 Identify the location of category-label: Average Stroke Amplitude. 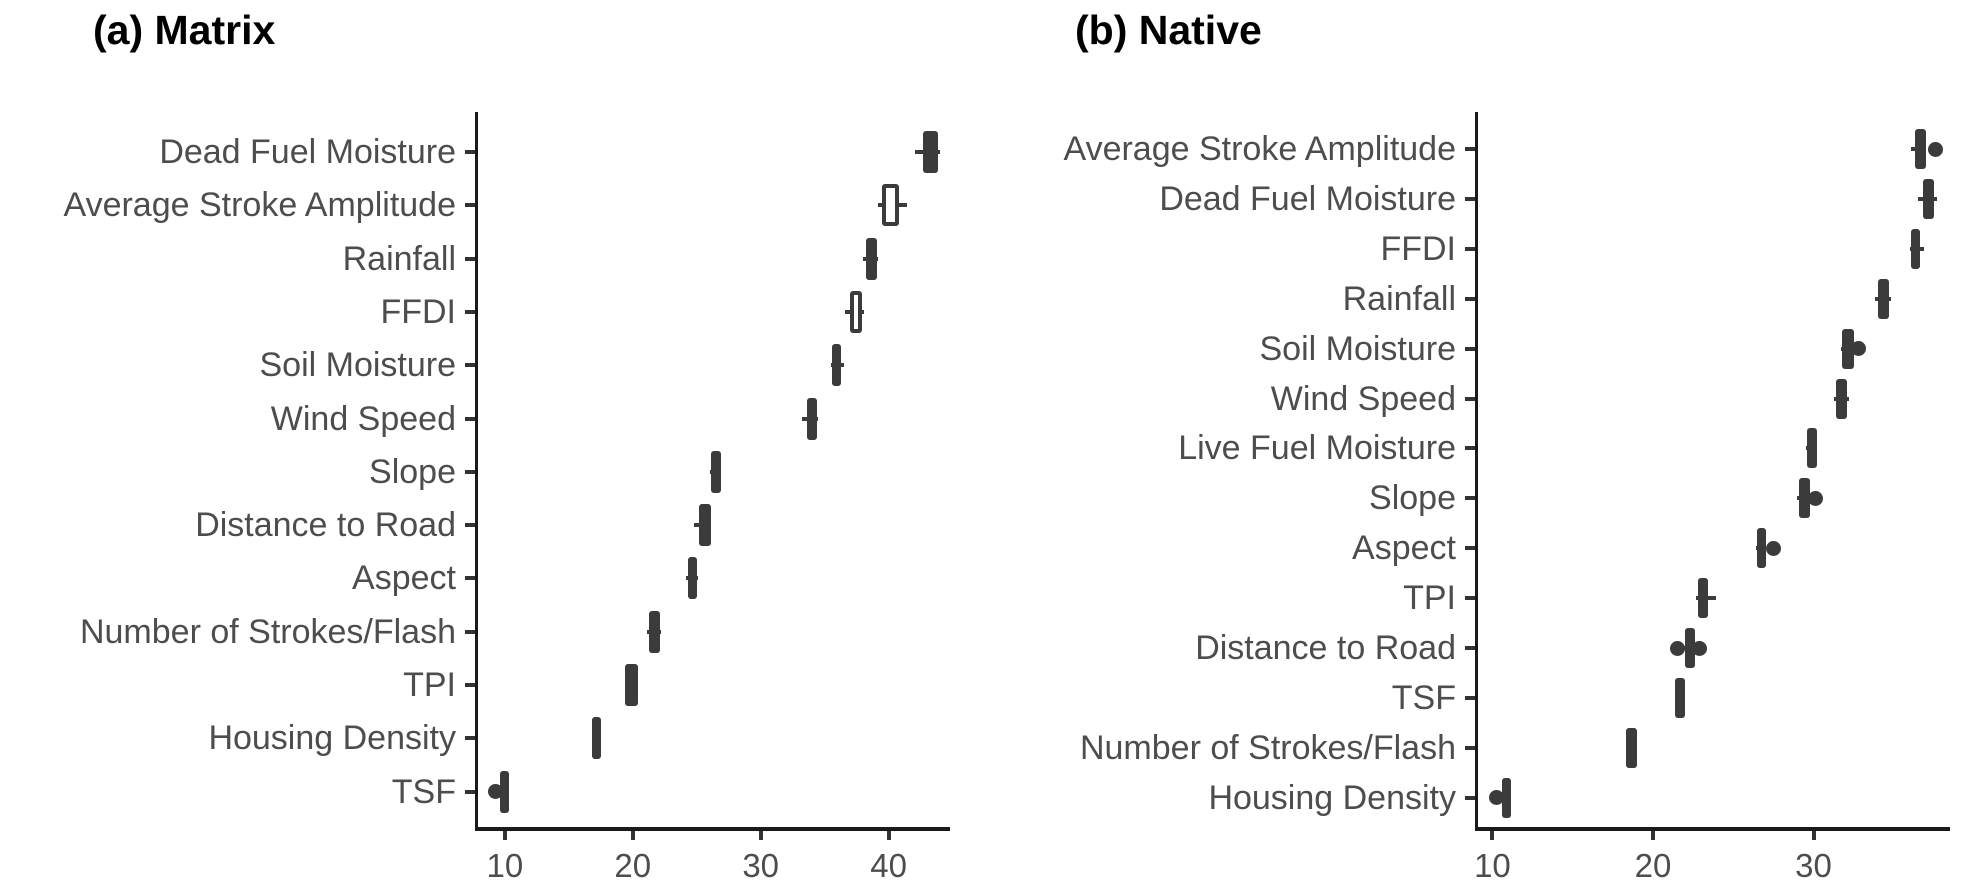
(260, 205).